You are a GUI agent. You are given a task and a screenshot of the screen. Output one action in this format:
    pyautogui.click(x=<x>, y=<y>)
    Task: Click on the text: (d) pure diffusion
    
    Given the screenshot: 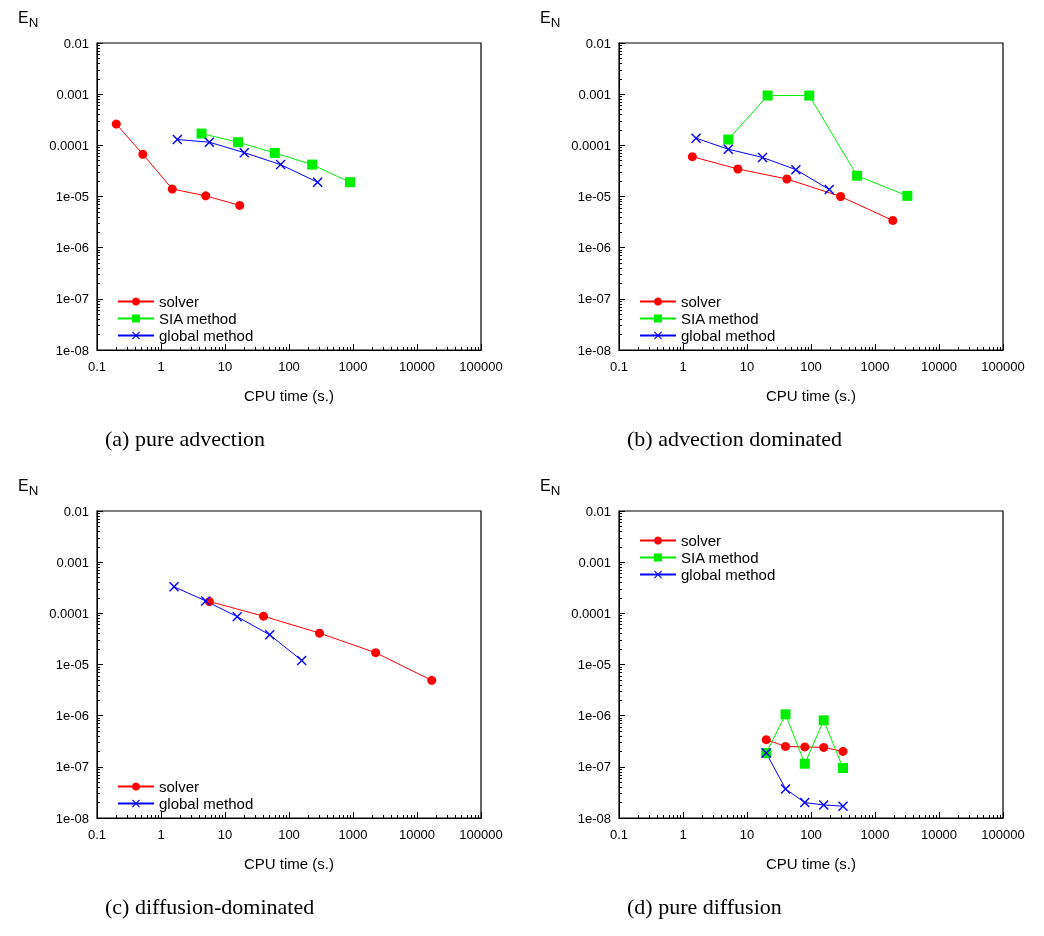 What is the action you would take?
    pyautogui.click(x=704, y=906)
    